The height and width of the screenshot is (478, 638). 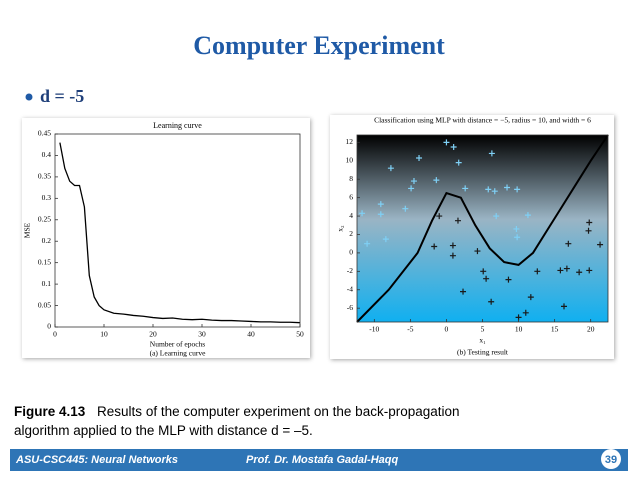 I want to click on x-tick-label: 15, so click(x=555, y=329).